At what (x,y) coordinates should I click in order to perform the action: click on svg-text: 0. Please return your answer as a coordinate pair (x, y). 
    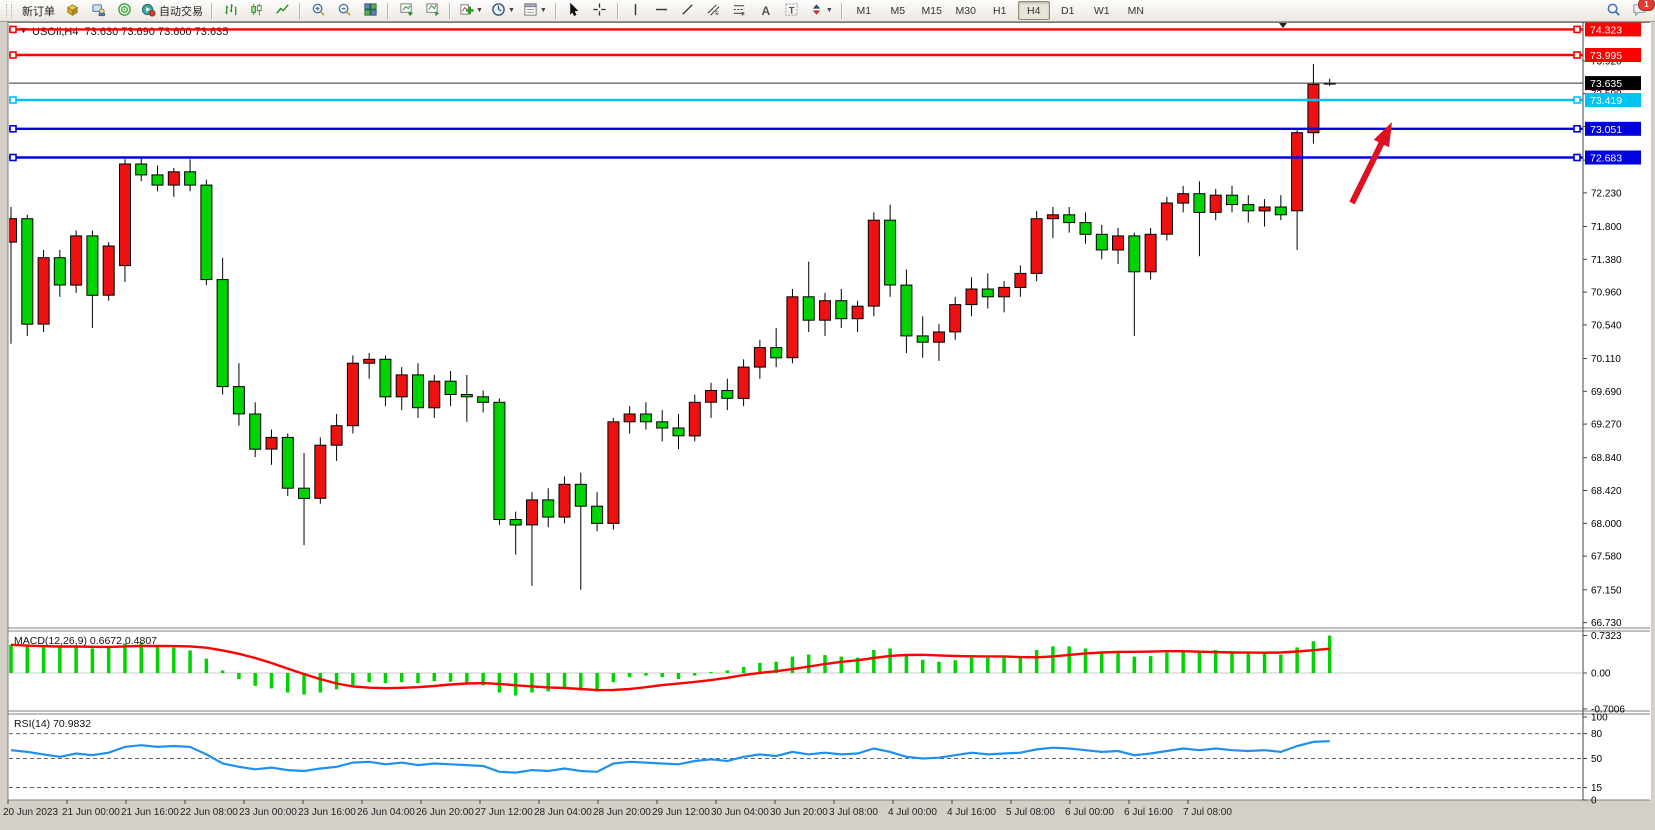
    Looking at the image, I should click on (1594, 801).